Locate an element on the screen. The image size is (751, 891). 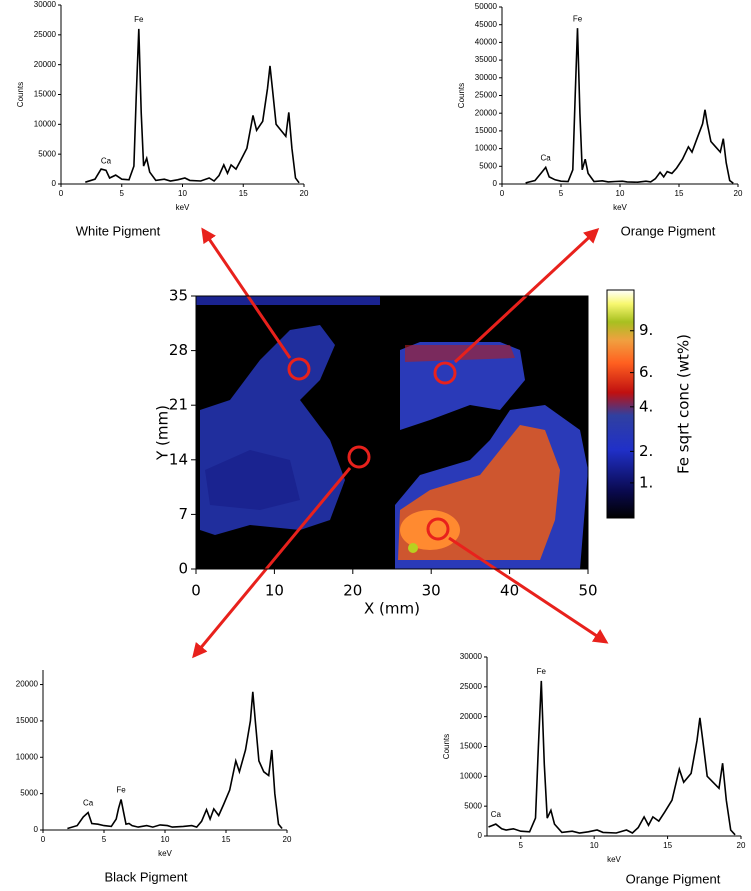
y-tick-label: 35 is located at coordinates (178, 296).